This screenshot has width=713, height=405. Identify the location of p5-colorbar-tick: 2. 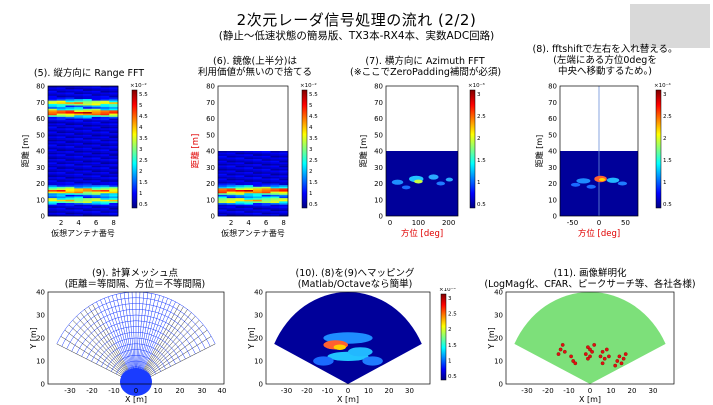
(141, 172).